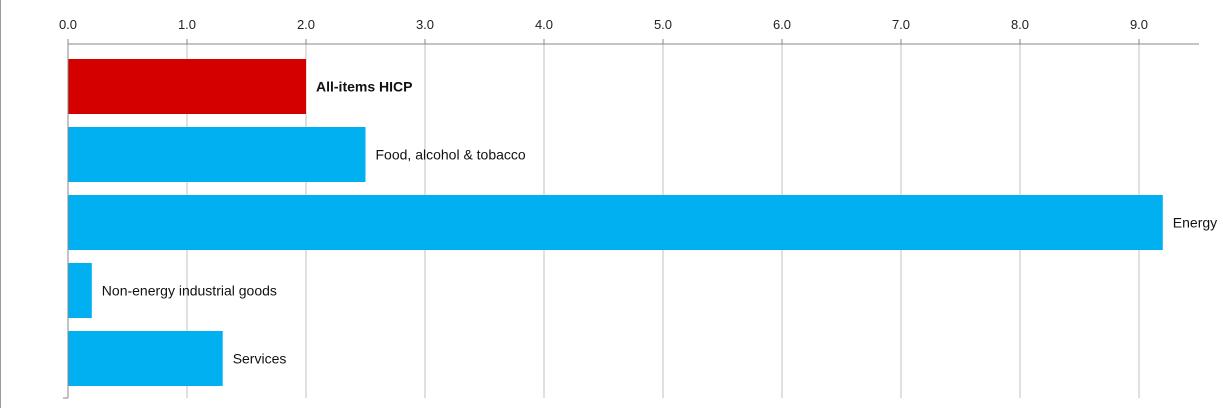  What do you see at coordinates (364, 87) in the screenshot?
I see `bar-label: All-items HICP` at bounding box center [364, 87].